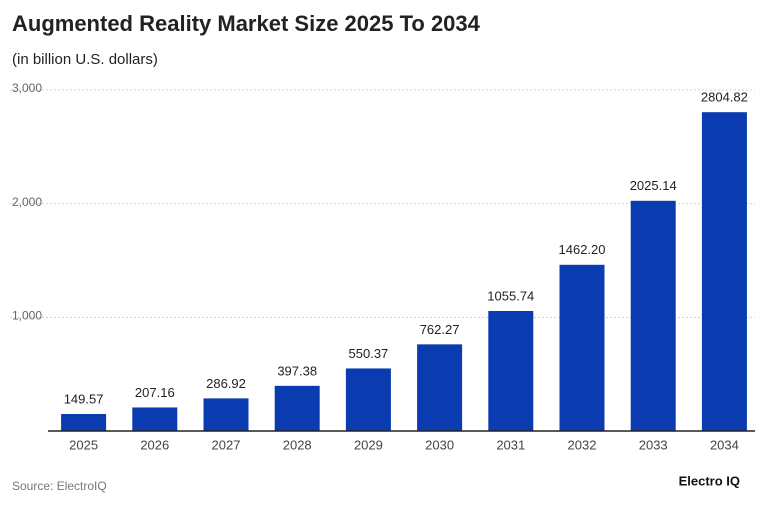 The width and height of the screenshot is (767, 506). I want to click on x-tick-label: 2027, so click(226, 444).